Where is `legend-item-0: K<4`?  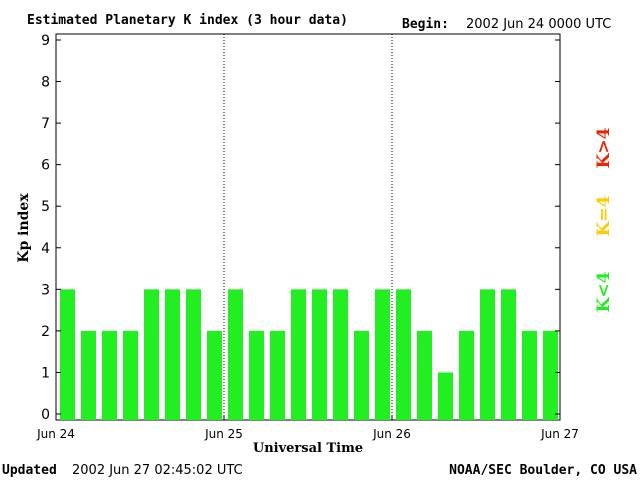
legend-item-0: K<4 is located at coordinates (604, 291).